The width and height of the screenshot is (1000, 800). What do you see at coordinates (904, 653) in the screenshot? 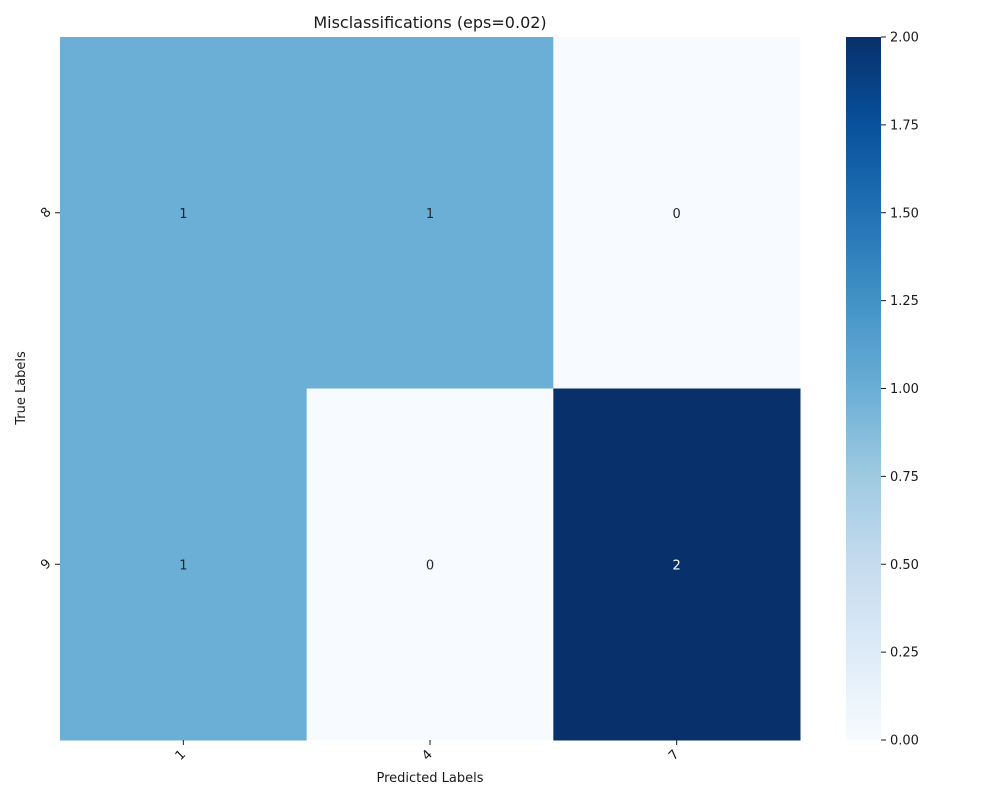
I see `colorbar-tick-label: 0.25` at bounding box center [904, 653].